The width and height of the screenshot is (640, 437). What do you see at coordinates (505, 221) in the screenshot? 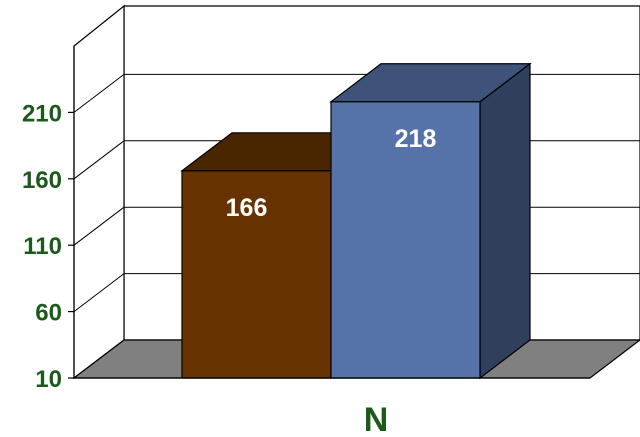
I see `bar-side` at bounding box center [505, 221].